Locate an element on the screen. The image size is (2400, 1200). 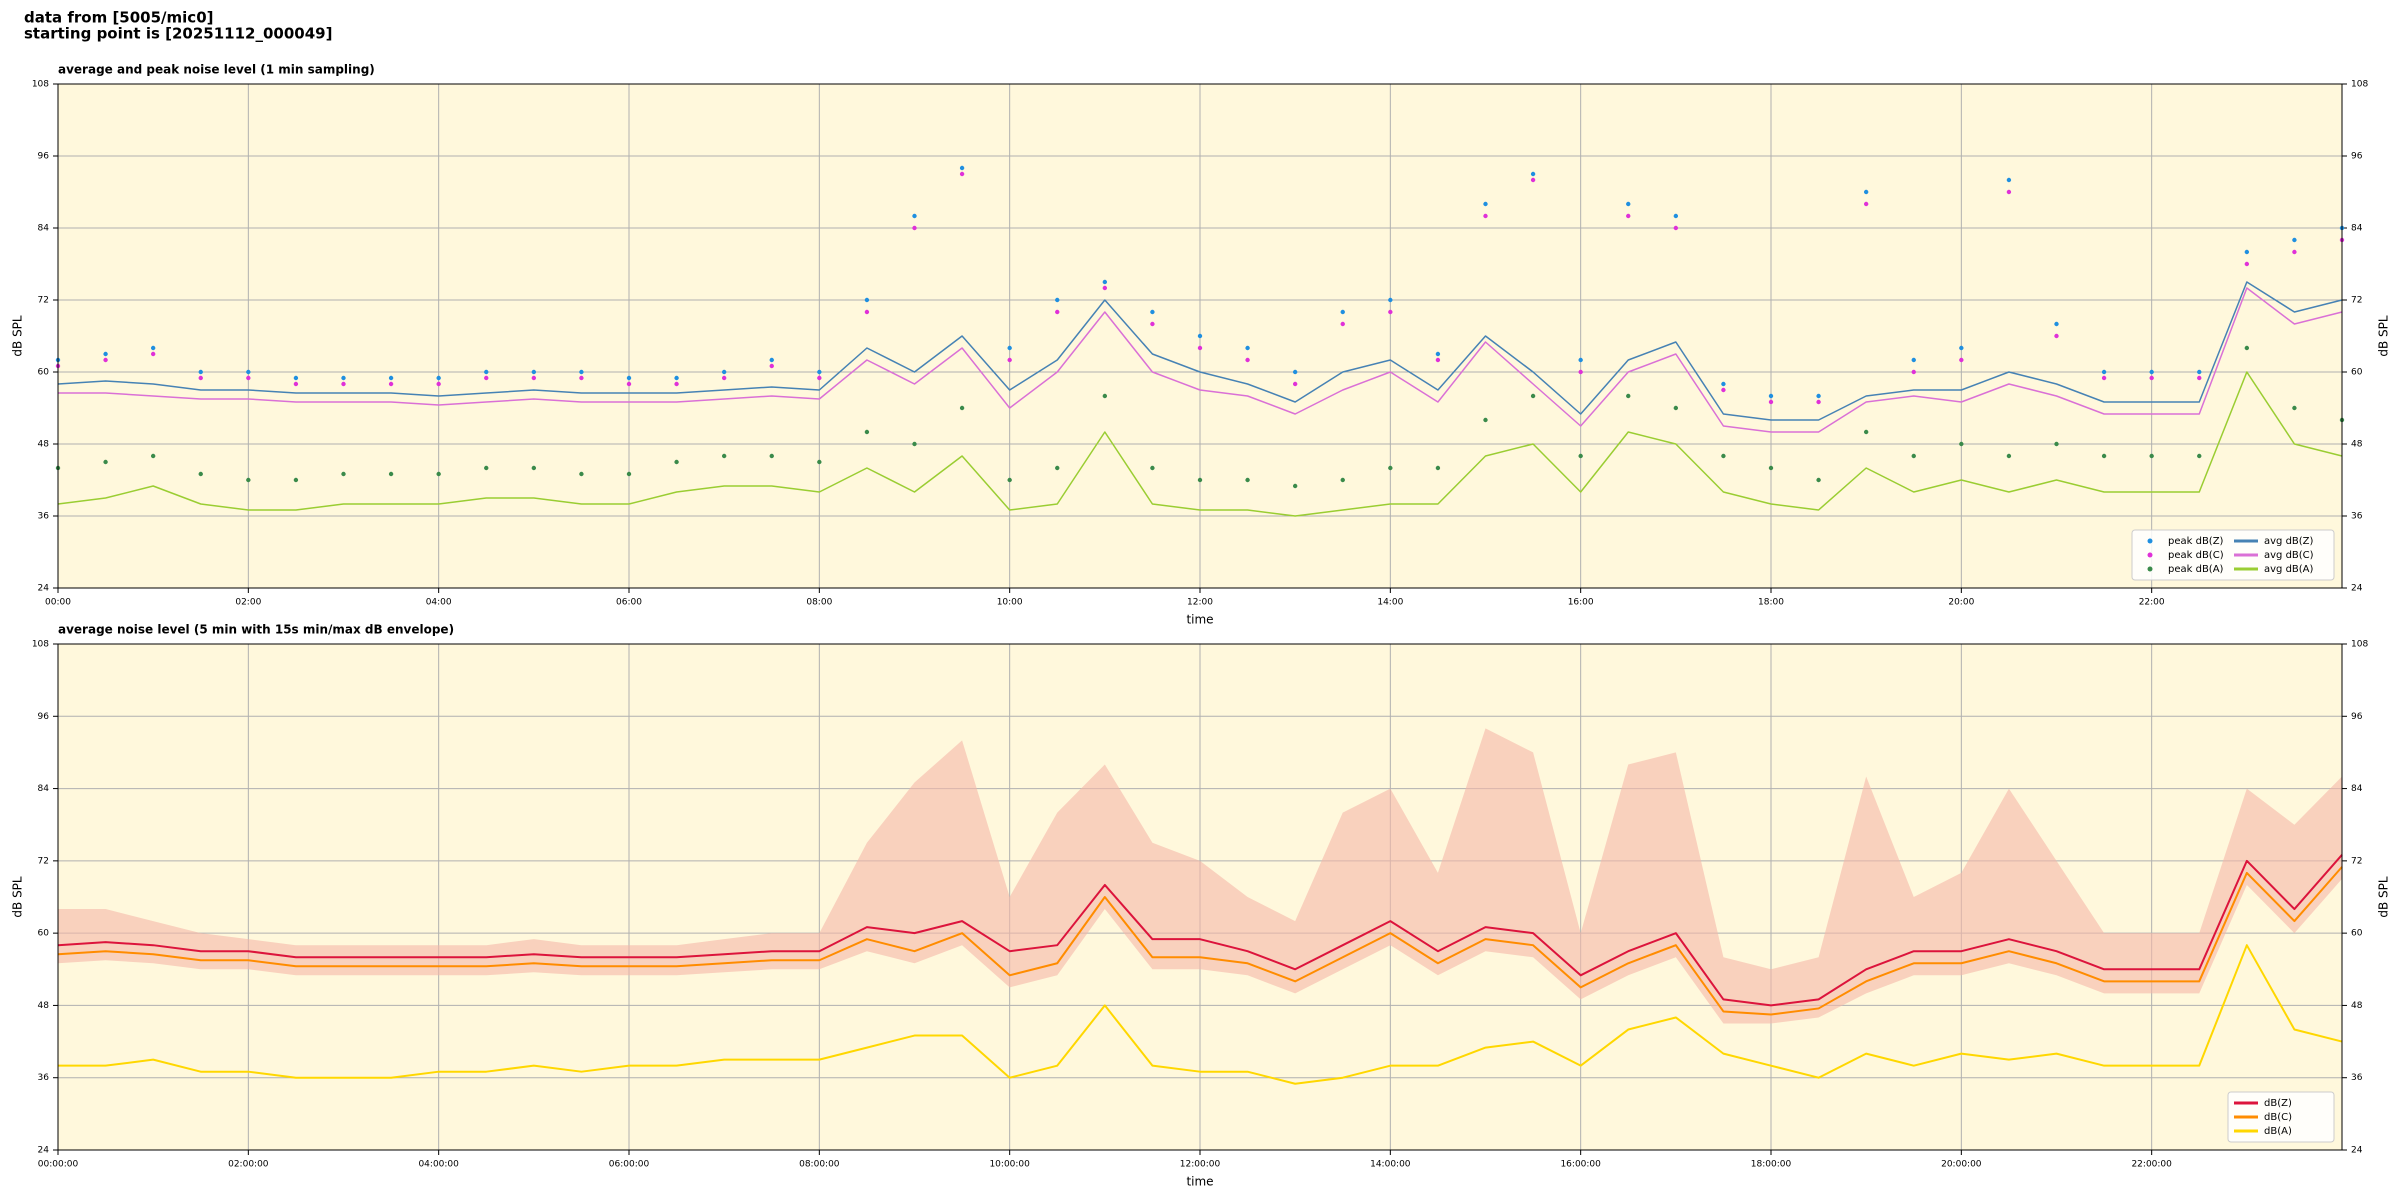
x-tick-label: 14:00 is located at coordinates (1390, 603).